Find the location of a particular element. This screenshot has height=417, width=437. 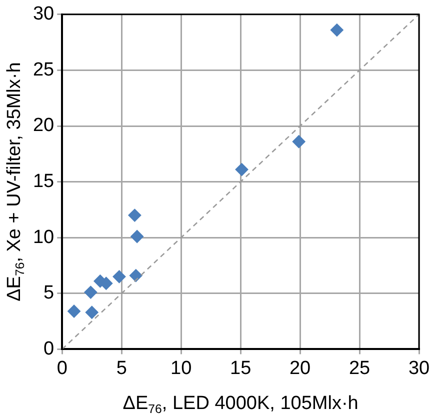

x-tick-label: 0 is located at coordinates (62, 368).